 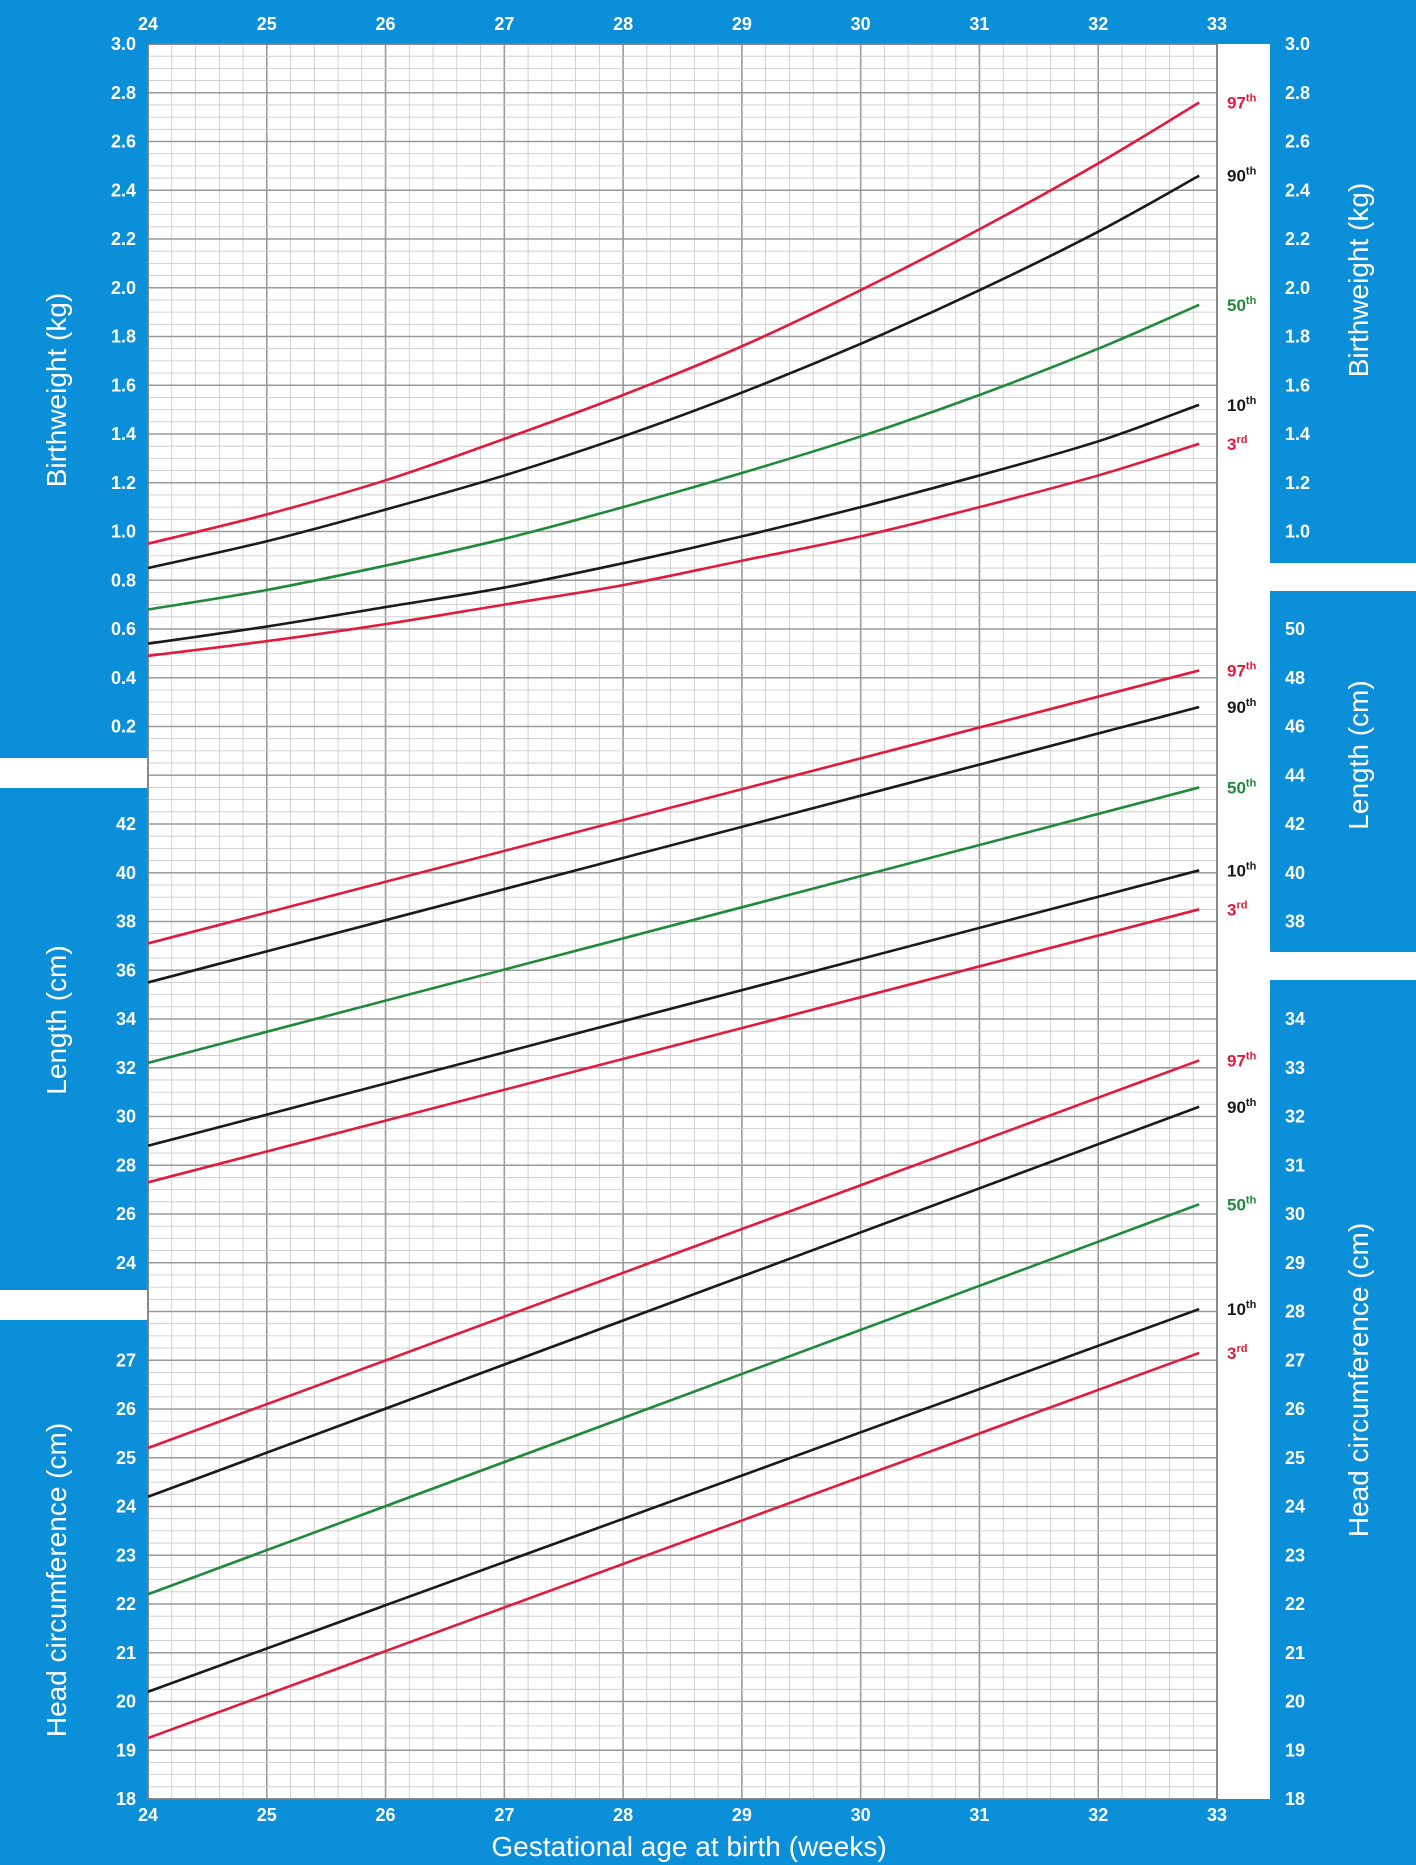 I want to click on bw-right-tick: 1.2, so click(x=1297, y=483).